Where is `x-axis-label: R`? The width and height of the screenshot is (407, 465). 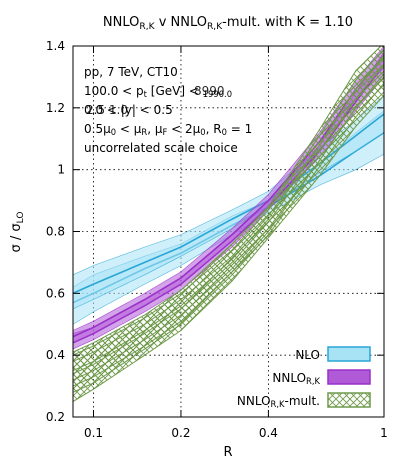 x-axis-label: R is located at coordinates (227, 452).